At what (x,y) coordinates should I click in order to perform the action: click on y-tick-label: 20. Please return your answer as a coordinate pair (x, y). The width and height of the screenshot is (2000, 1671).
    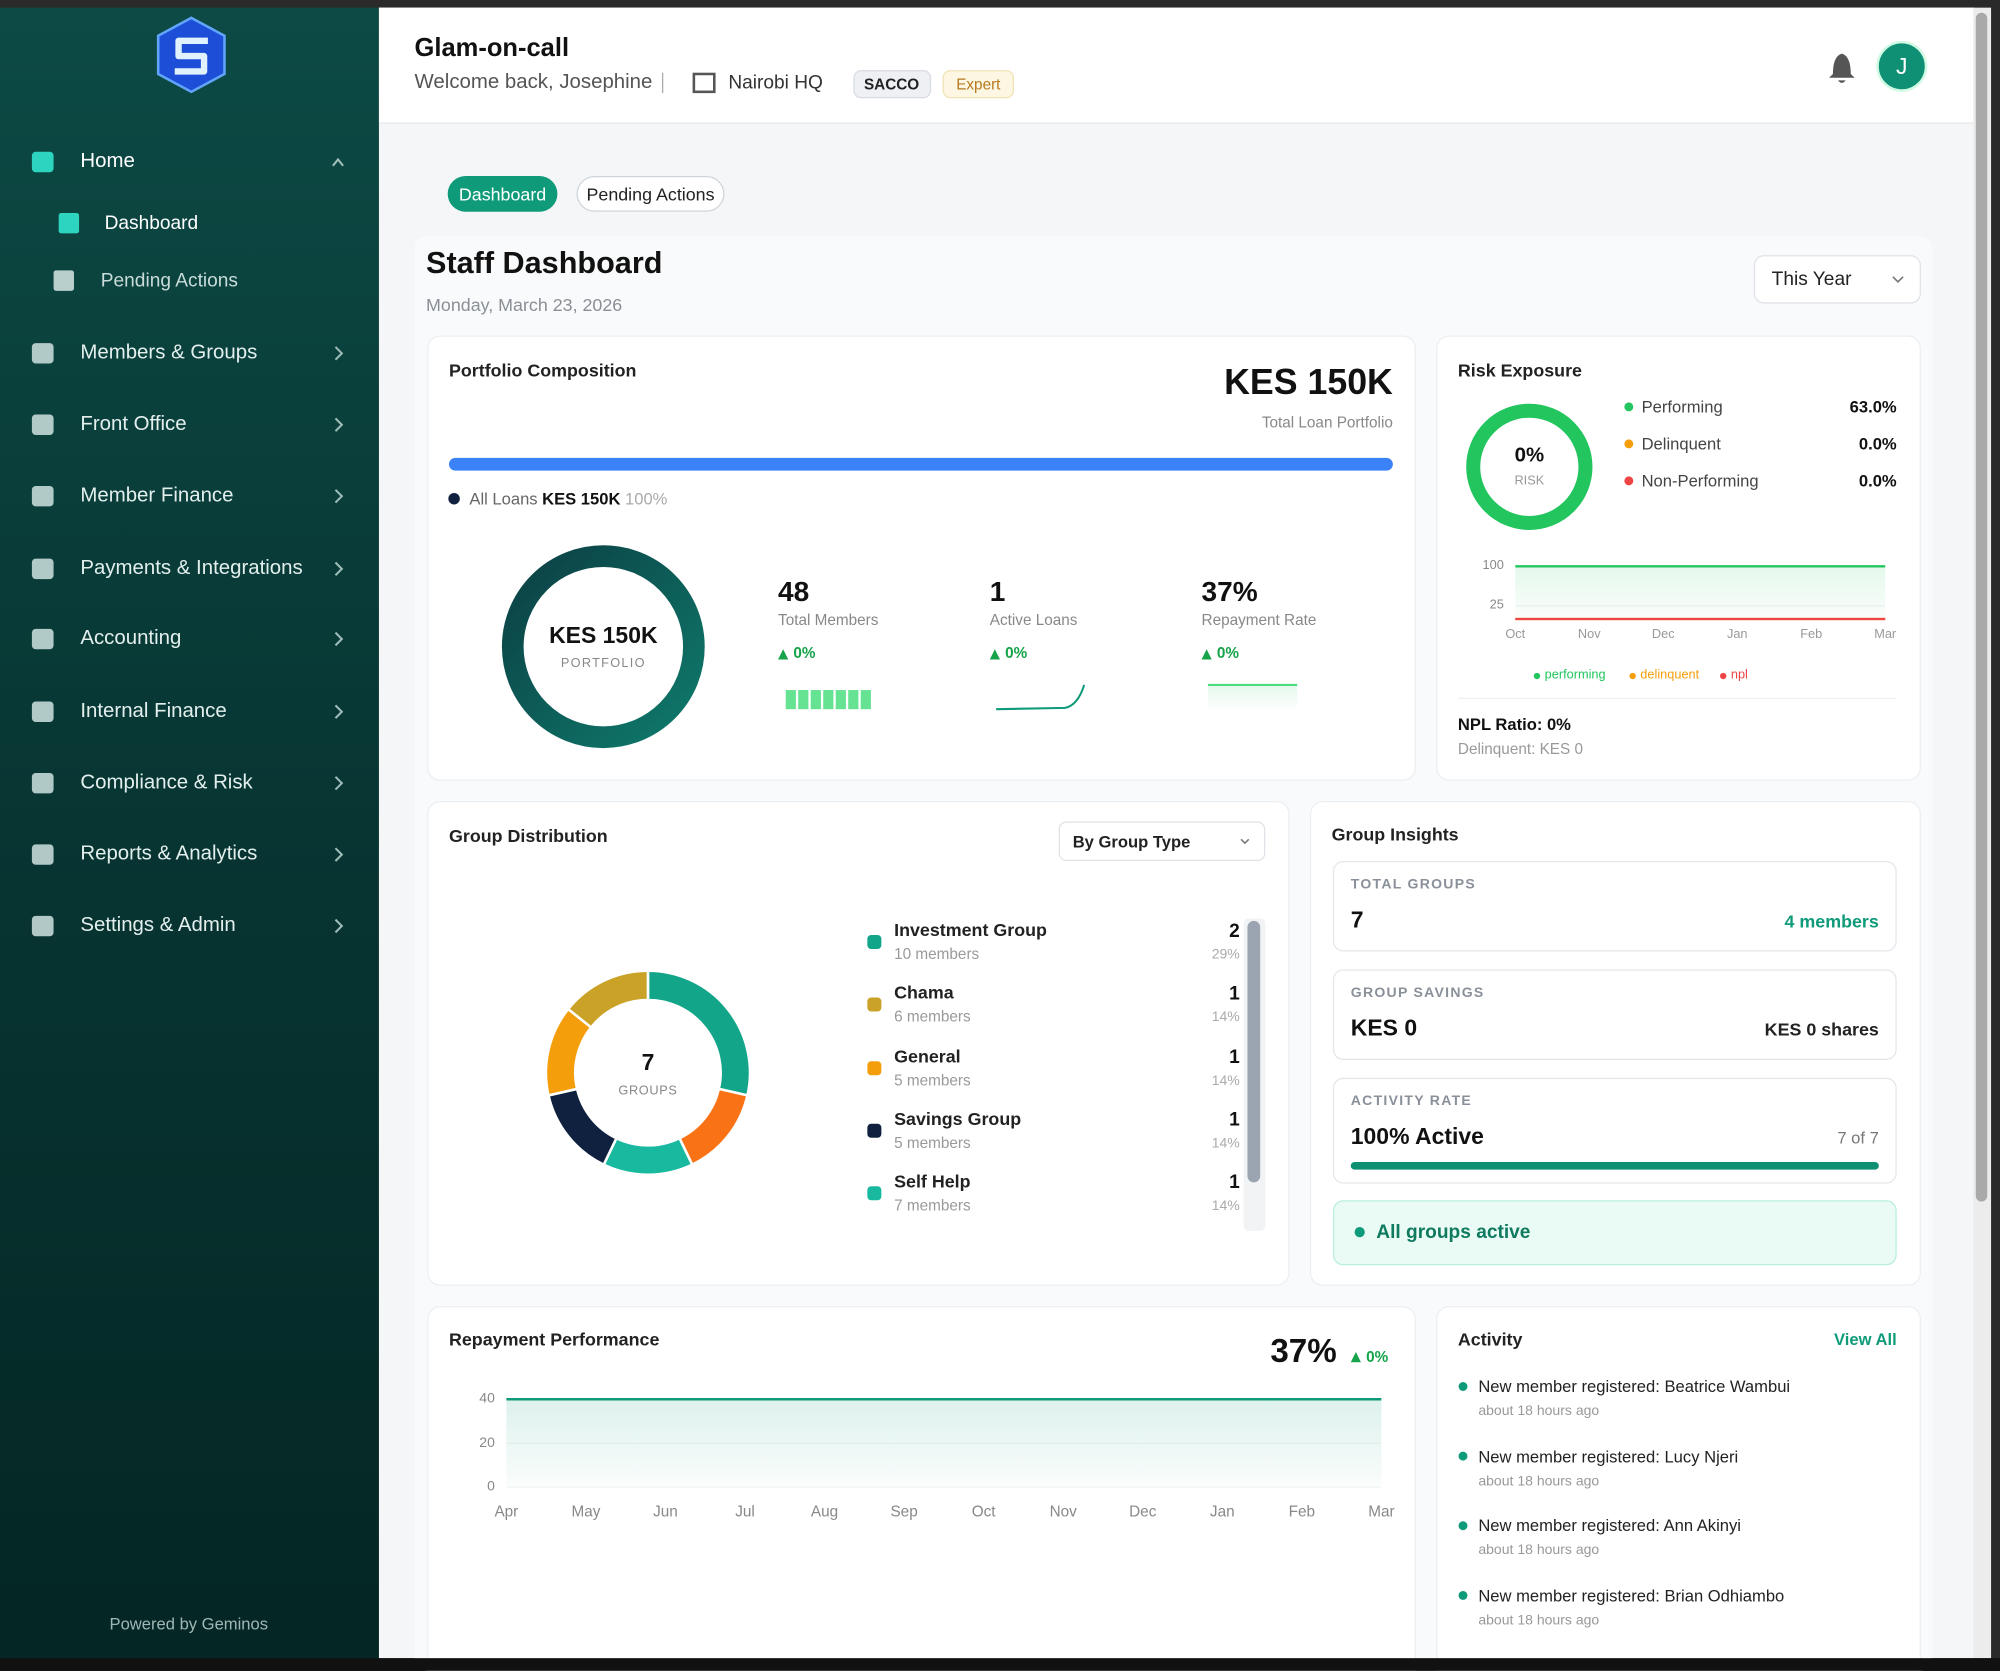
    Looking at the image, I should click on (487, 1442).